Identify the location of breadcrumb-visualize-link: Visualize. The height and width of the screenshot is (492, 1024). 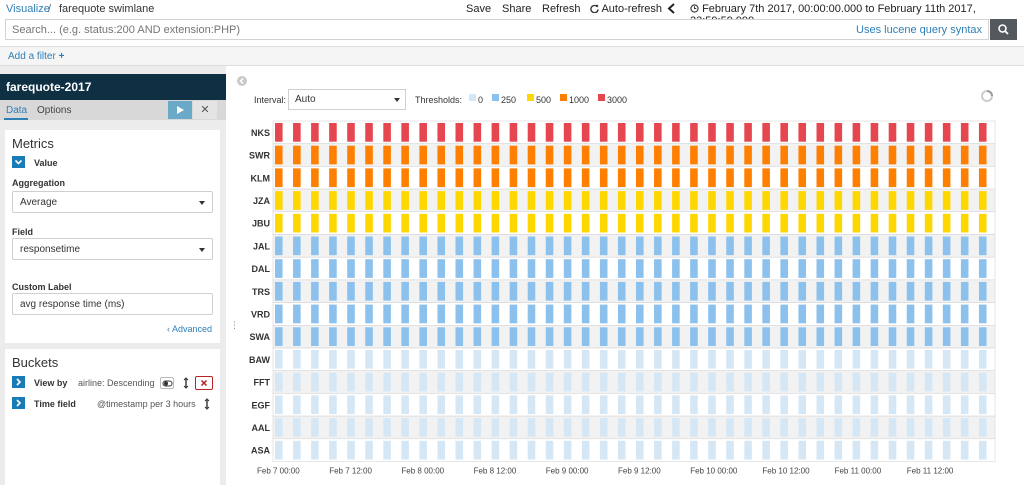
(28, 9).